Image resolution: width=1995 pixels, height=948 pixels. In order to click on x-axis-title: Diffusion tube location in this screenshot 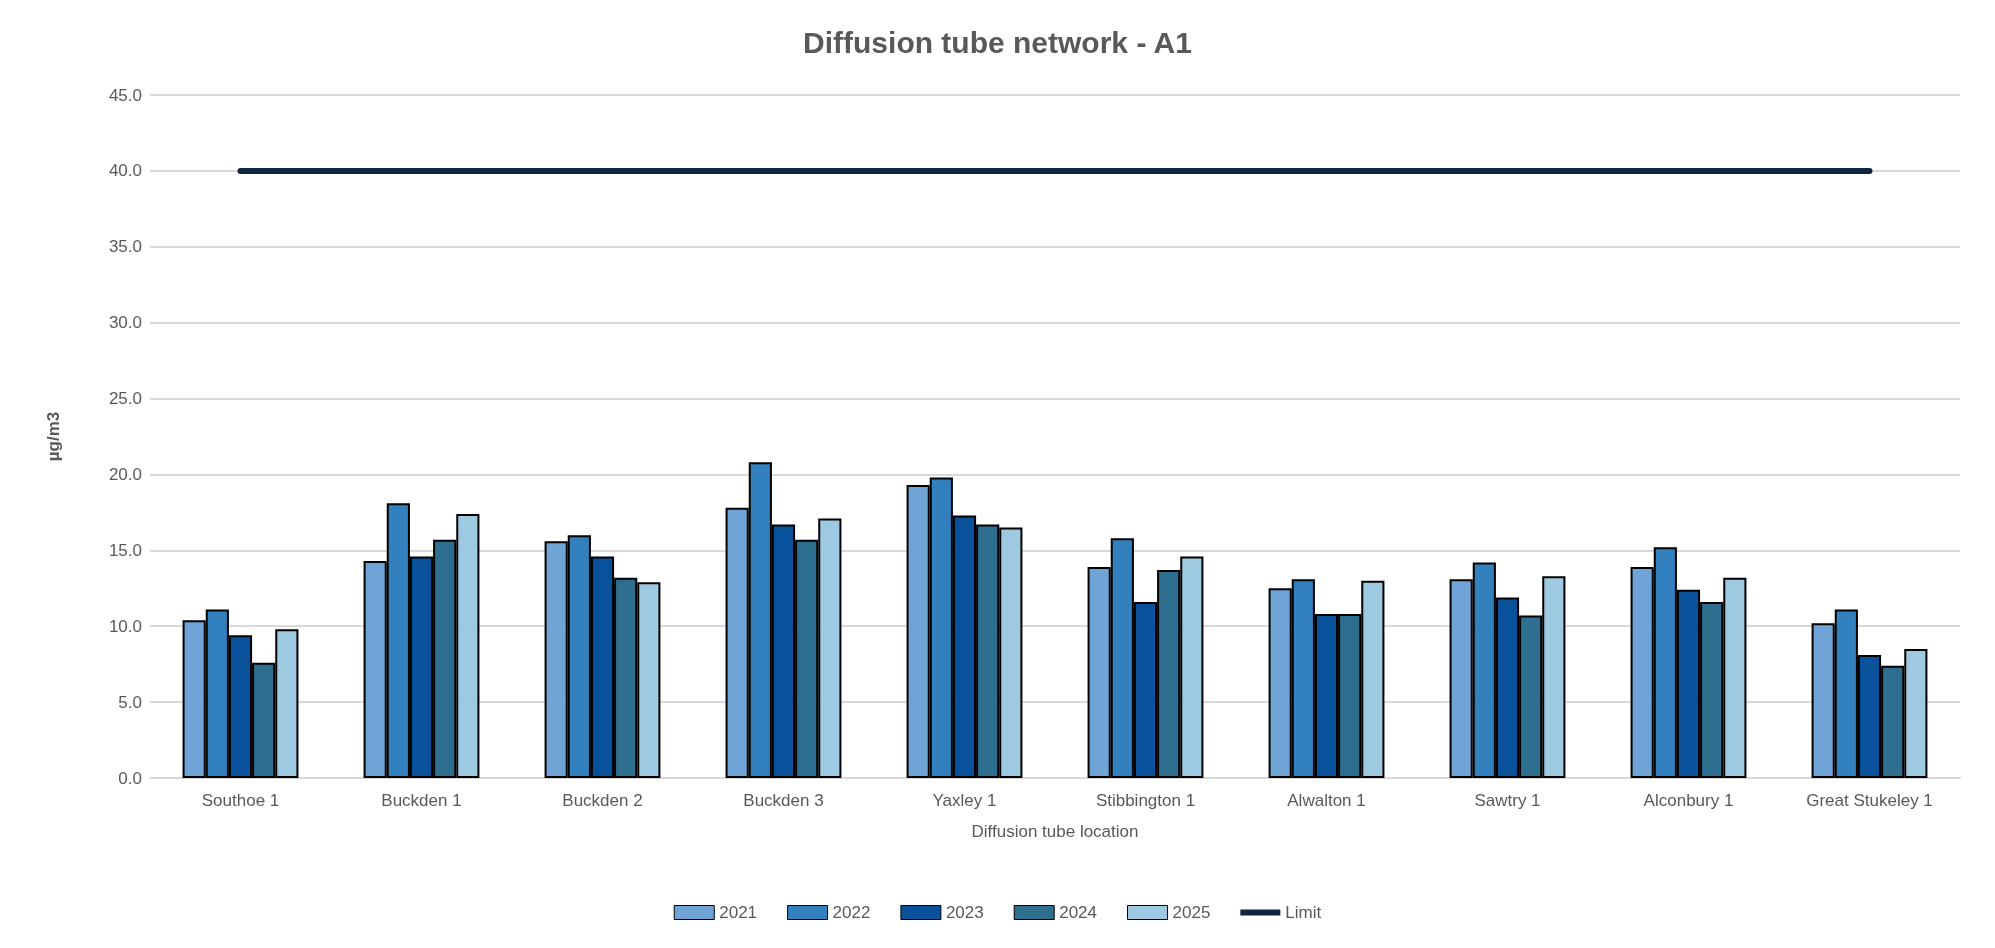, I will do `click(1055, 831)`.